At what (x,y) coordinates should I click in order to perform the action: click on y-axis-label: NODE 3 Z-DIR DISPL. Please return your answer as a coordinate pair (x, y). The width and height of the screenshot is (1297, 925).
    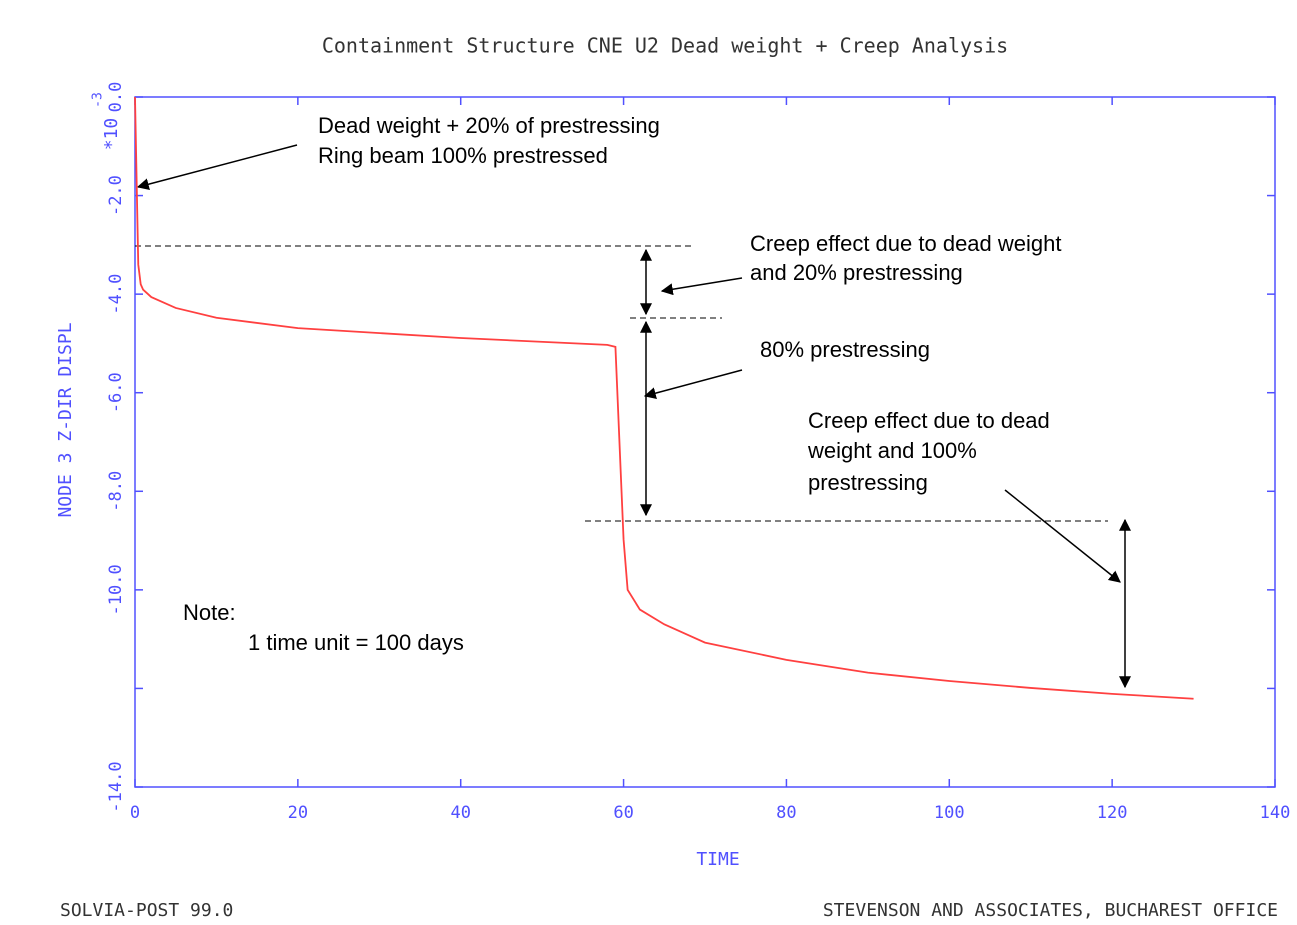
    Looking at the image, I should click on (65, 419).